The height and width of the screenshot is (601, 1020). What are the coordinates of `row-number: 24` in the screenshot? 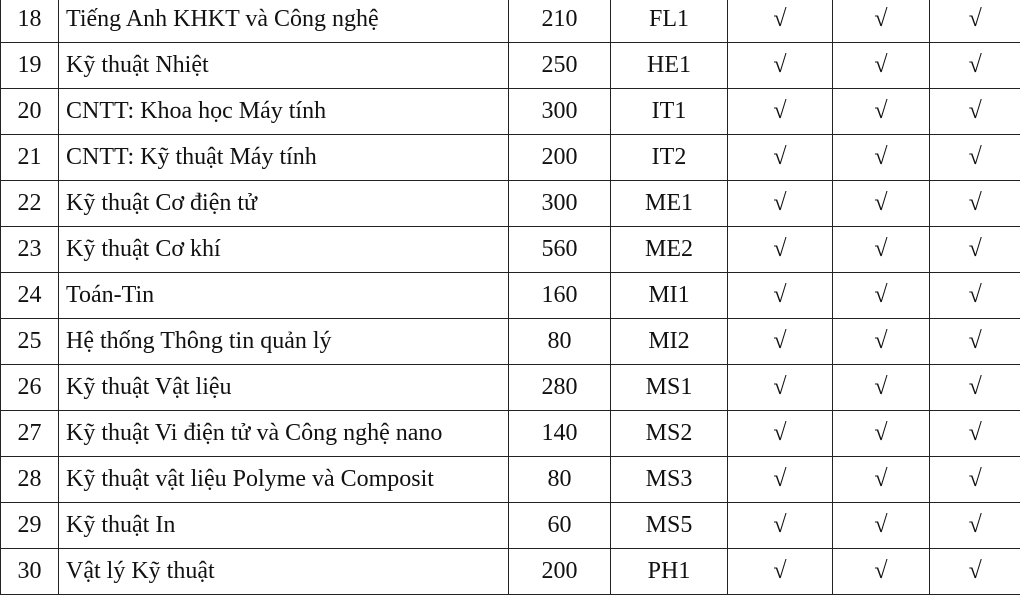 It's located at (29, 295).